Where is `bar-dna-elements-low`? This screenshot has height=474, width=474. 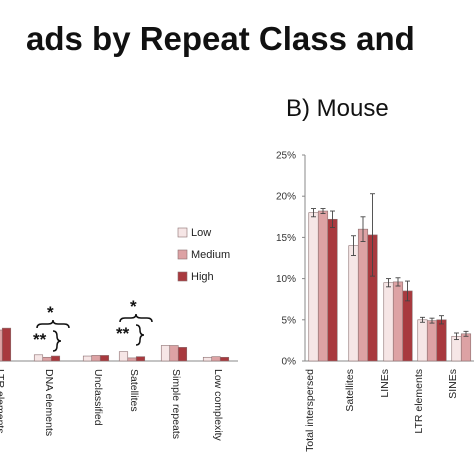 bar-dna-elements-low is located at coordinates (38, 358).